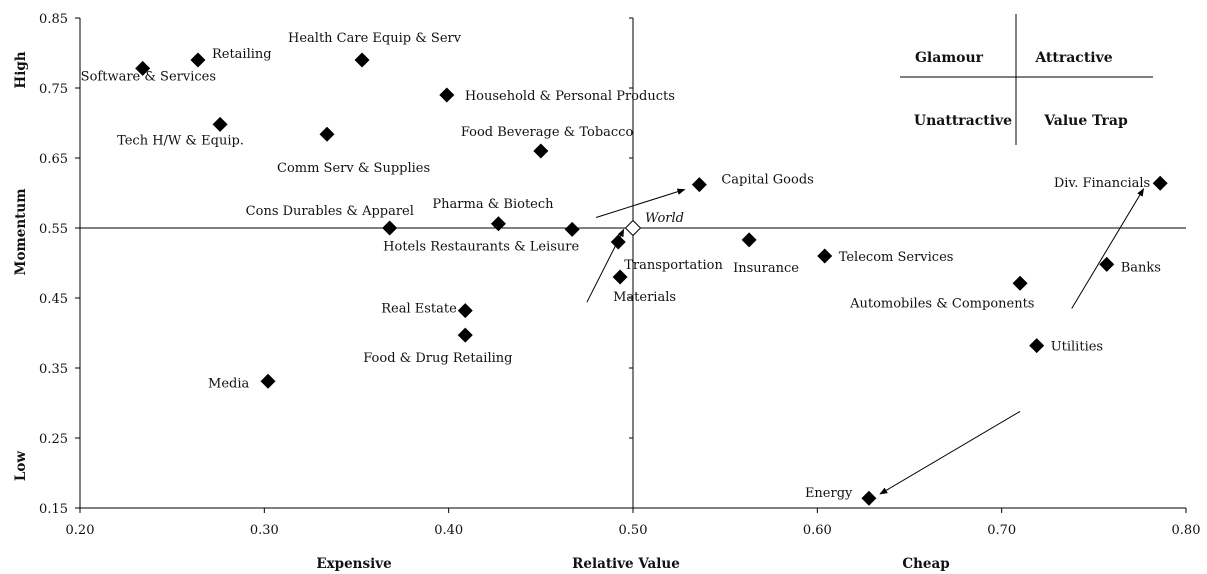 This screenshot has height=574, width=1207. What do you see at coordinates (547, 132) in the screenshot?
I see `data-point-label: Food Beverage & Tobacco` at bounding box center [547, 132].